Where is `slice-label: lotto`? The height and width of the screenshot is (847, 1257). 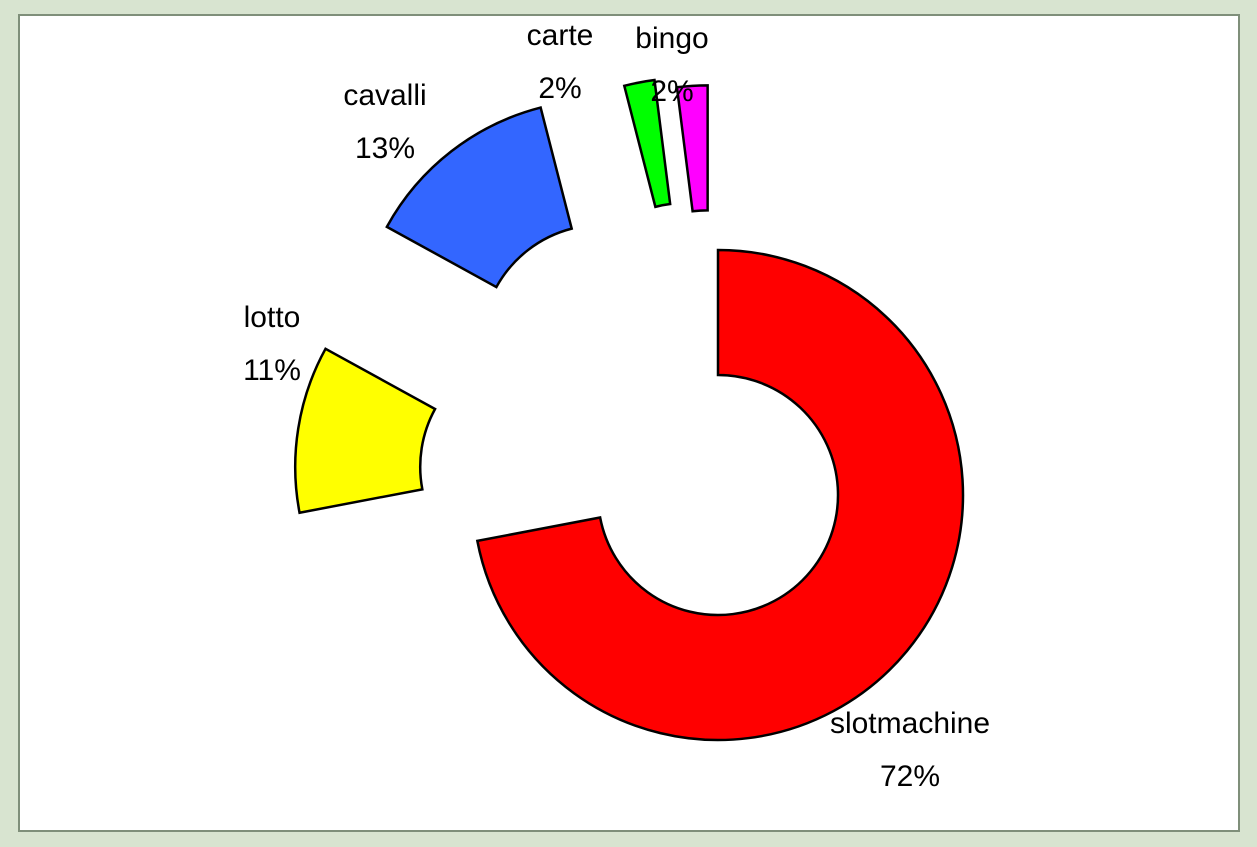 slice-label: lotto is located at coordinates (272, 317).